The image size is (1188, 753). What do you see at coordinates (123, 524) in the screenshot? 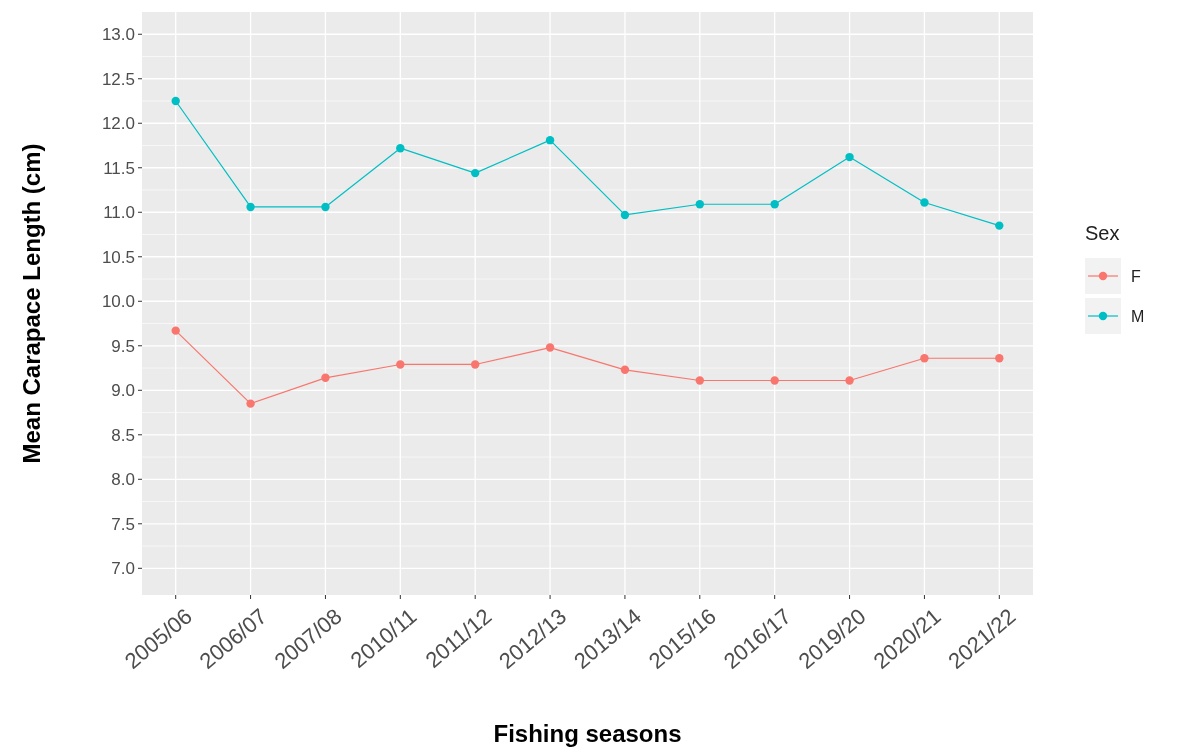
I see `y-tick-label: 7.5` at bounding box center [123, 524].